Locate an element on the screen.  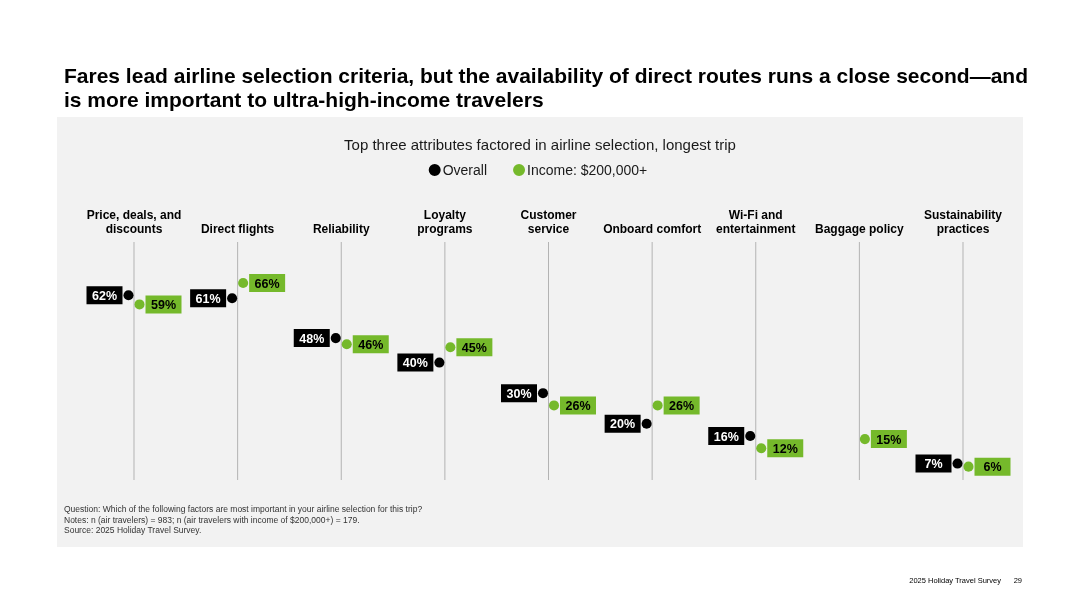
data-label: 48% is located at coordinates (312, 338).